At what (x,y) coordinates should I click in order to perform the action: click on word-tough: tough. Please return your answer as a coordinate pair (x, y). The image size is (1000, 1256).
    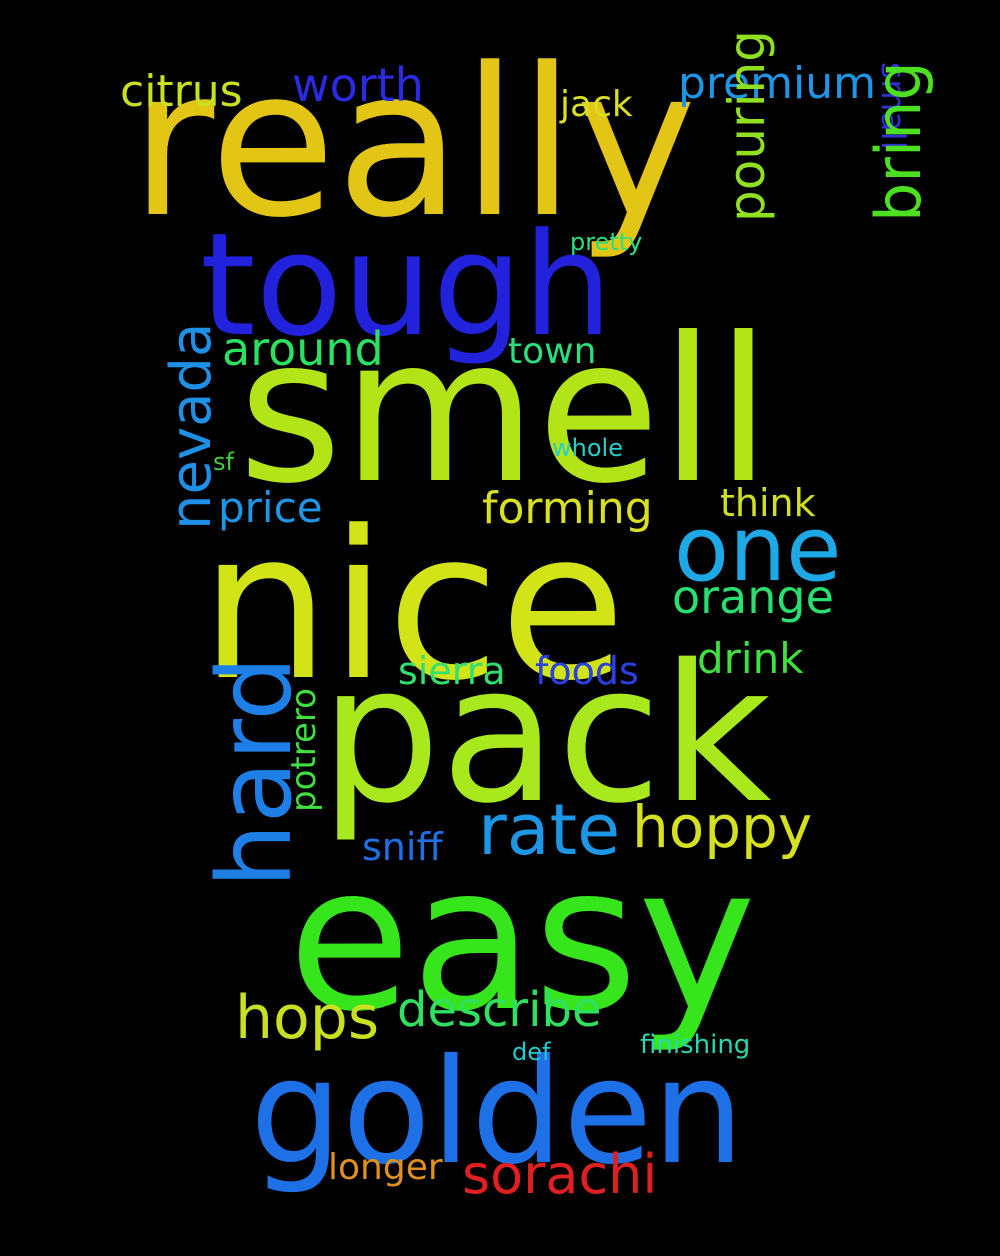
    Looking at the image, I should click on (406, 285).